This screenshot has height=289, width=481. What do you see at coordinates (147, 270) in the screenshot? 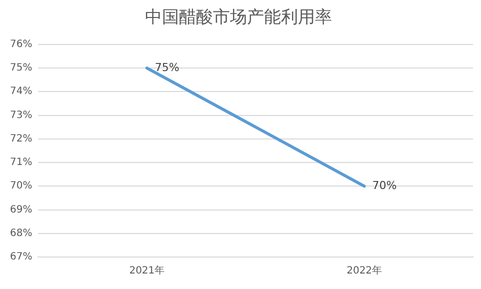
I see `x-tick-label: 2021年` at bounding box center [147, 270].